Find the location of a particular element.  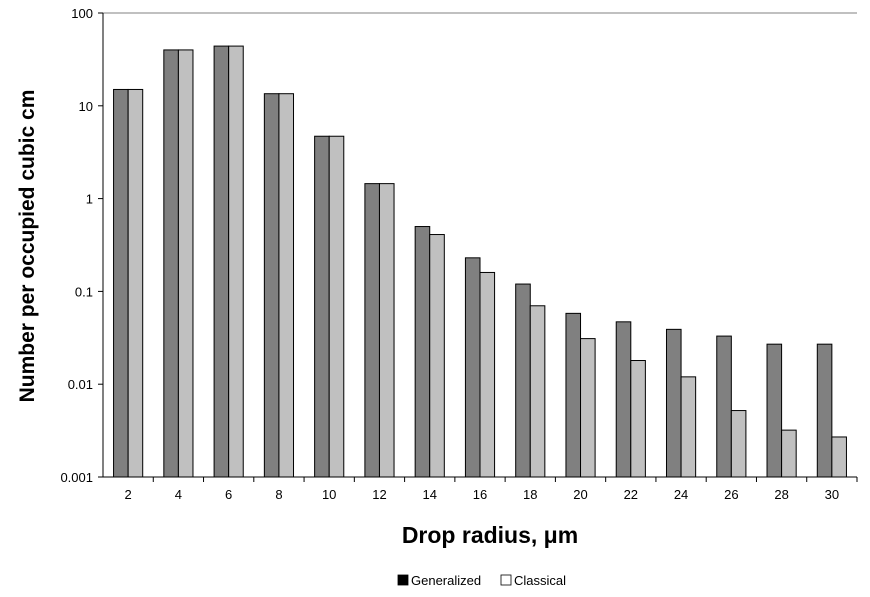

x-tick-label: 20 is located at coordinates (580, 494).